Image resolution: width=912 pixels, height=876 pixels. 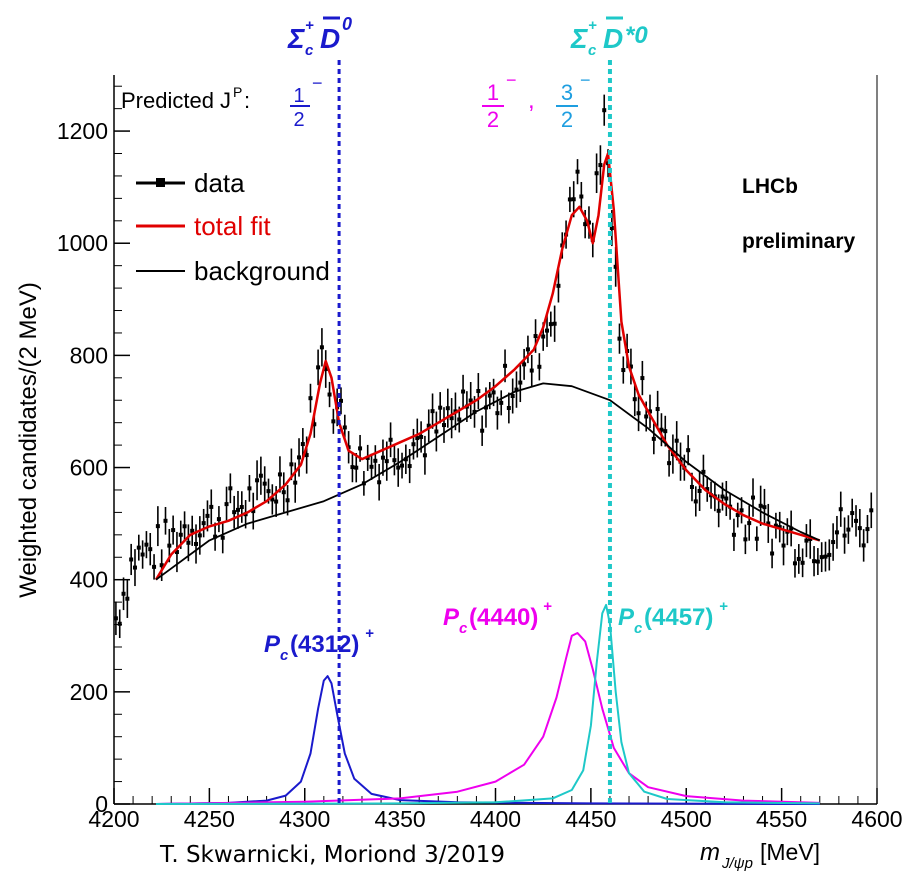 I want to click on jp-1-denominator: 2, so click(x=298, y=120).